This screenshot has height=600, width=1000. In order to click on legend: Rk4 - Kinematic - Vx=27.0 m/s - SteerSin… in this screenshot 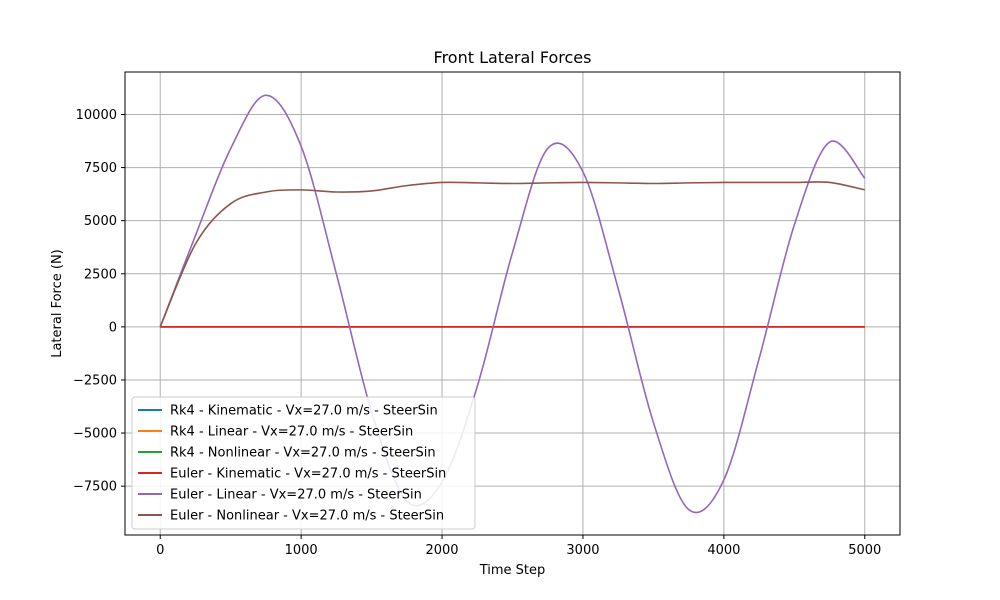, I will do `click(303, 463)`.